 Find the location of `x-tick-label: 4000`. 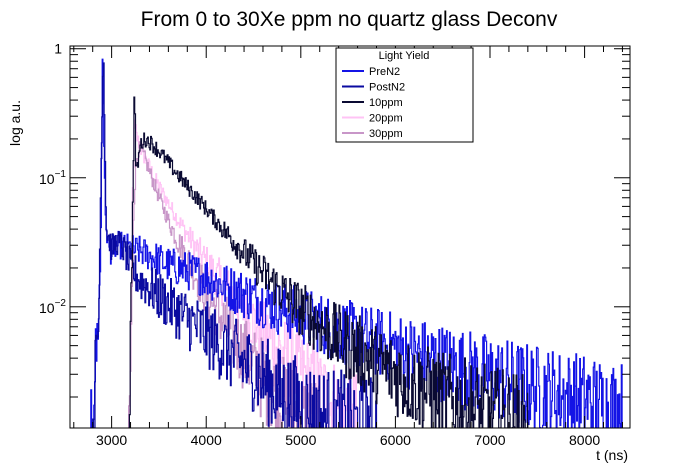

x-tick-label: 4000 is located at coordinates (206, 440).